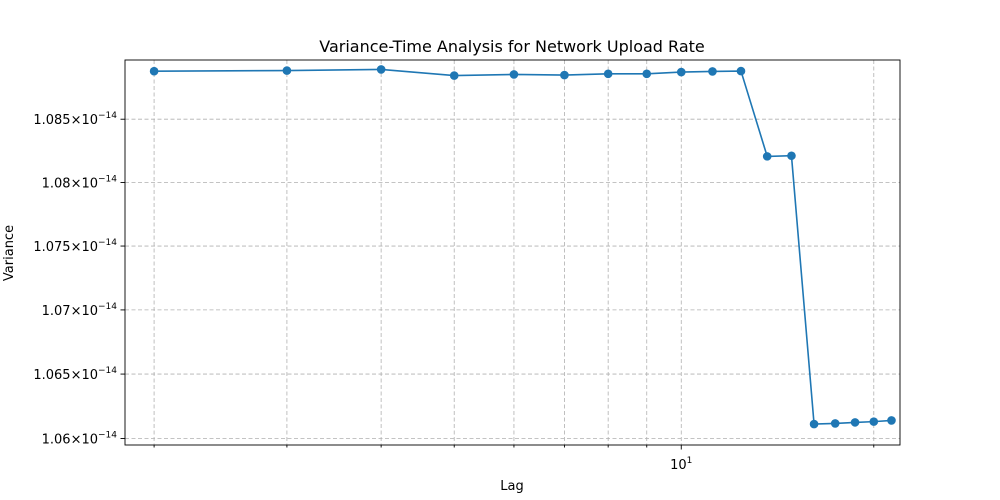 Image resolution: width=1000 pixels, height=500 pixels. What do you see at coordinates (80, 182) in the screenshot?
I see `y-tick-label: 1.08×10⁻¹⁴` at bounding box center [80, 182].